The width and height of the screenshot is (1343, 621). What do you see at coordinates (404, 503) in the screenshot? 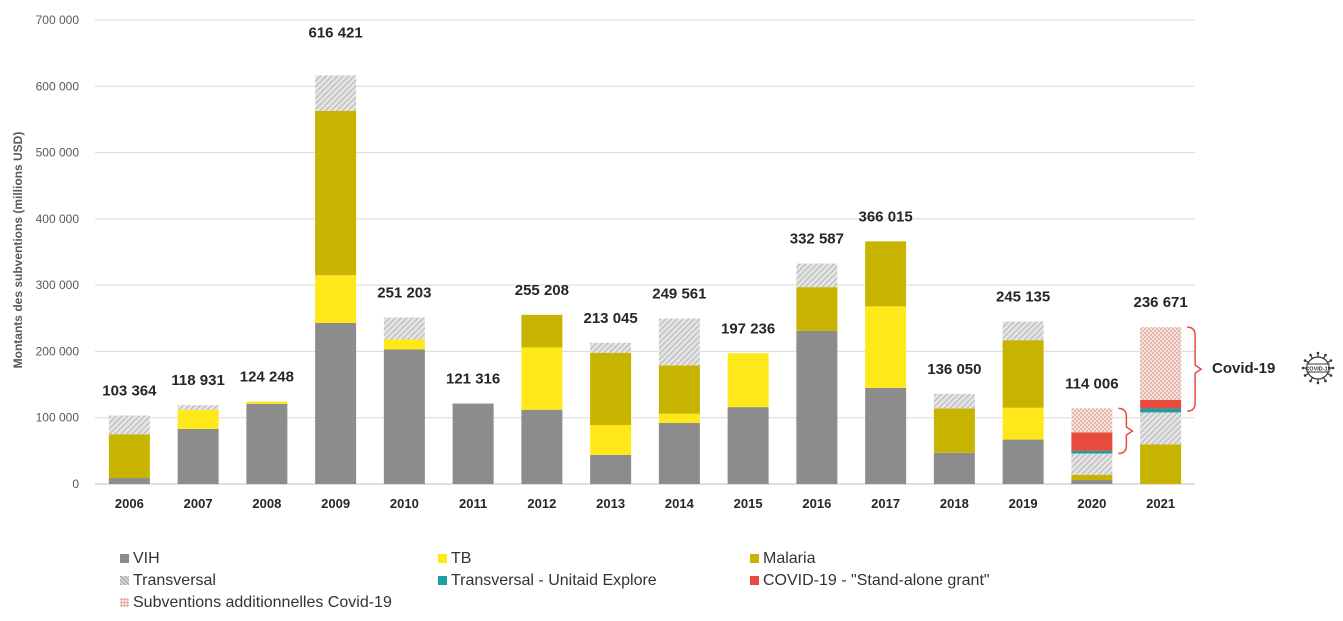
I see `x-tick-label: 2010` at bounding box center [404, 503].